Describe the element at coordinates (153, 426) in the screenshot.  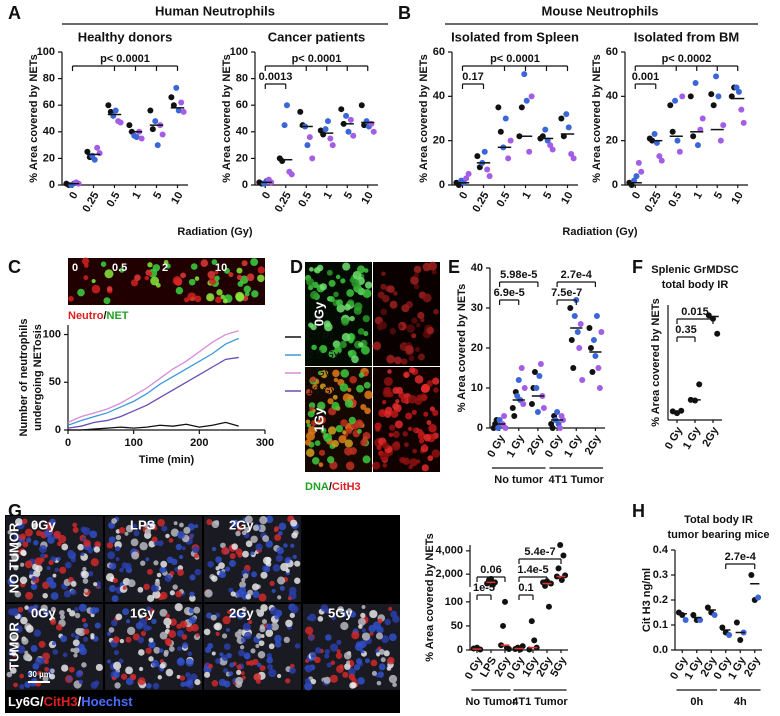
I see `line-series` at that location.